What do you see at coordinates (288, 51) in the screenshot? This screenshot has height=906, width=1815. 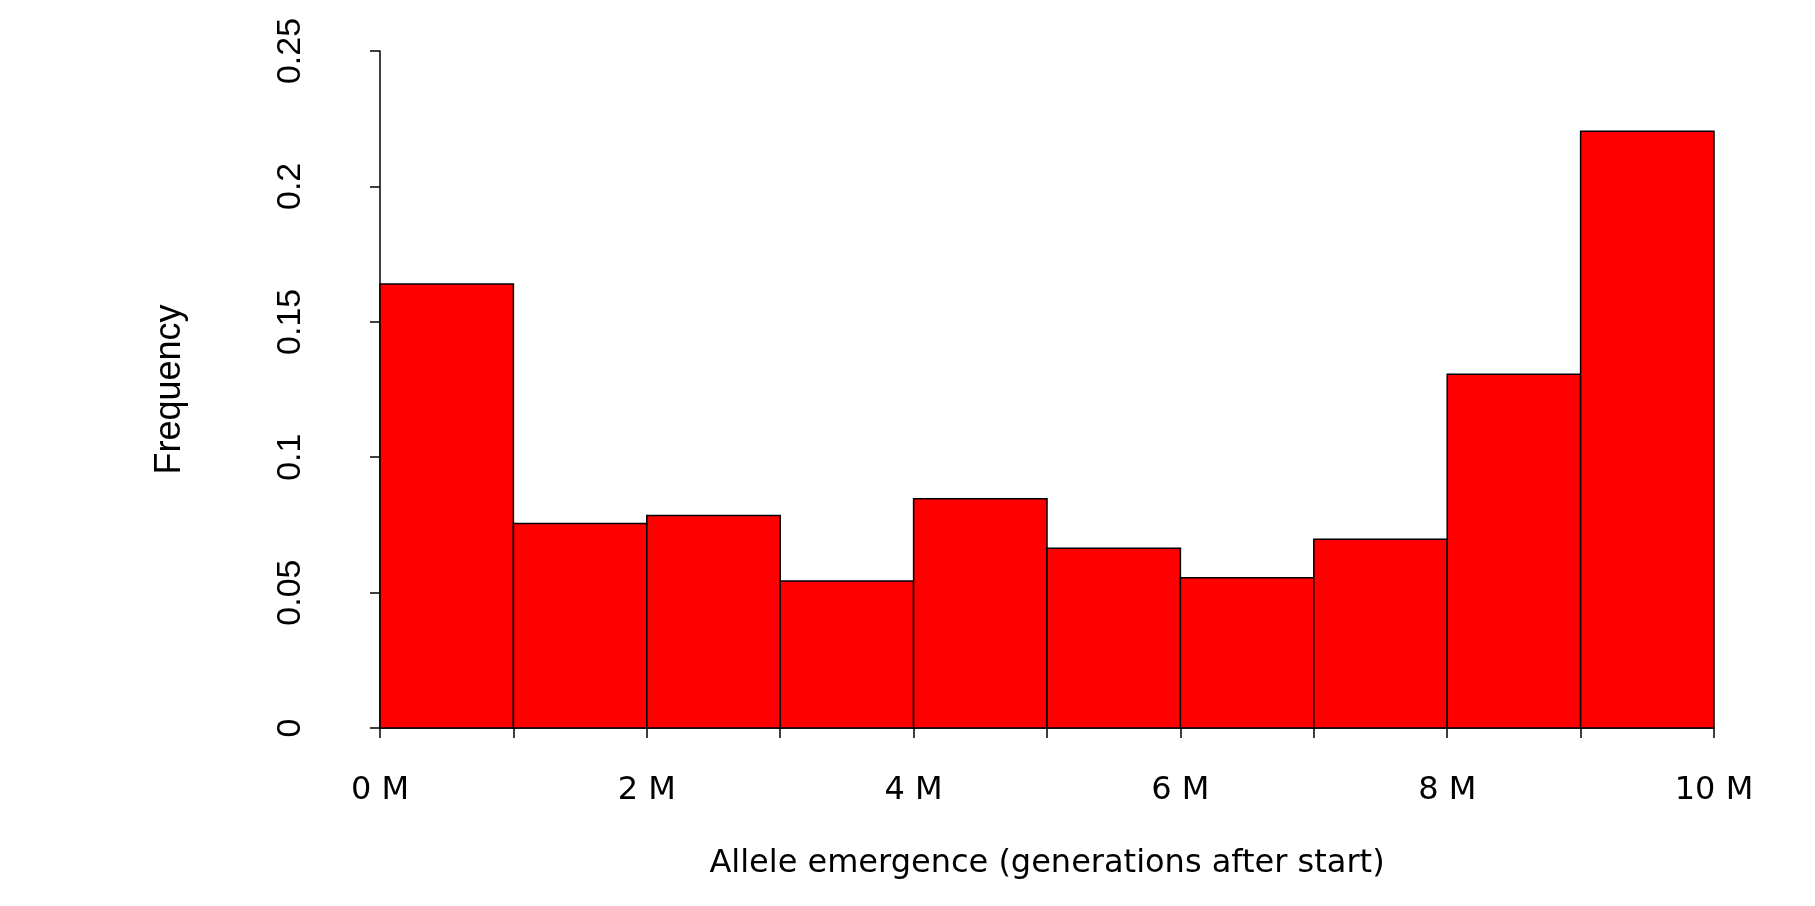 I see `y-tick-label: 0.25` at bounding box center [288, 51].